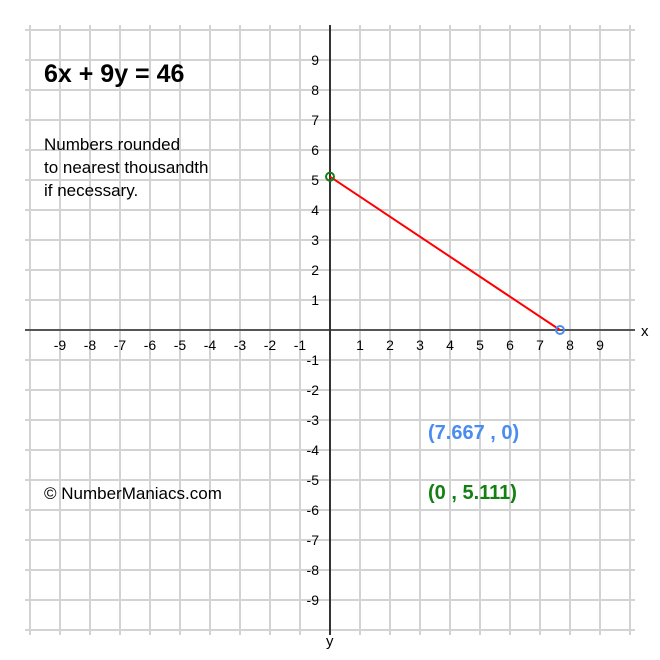  Describe the element at coordinates (315, 270) in the screenshot. I see `y-tick-label: 2` at that location.